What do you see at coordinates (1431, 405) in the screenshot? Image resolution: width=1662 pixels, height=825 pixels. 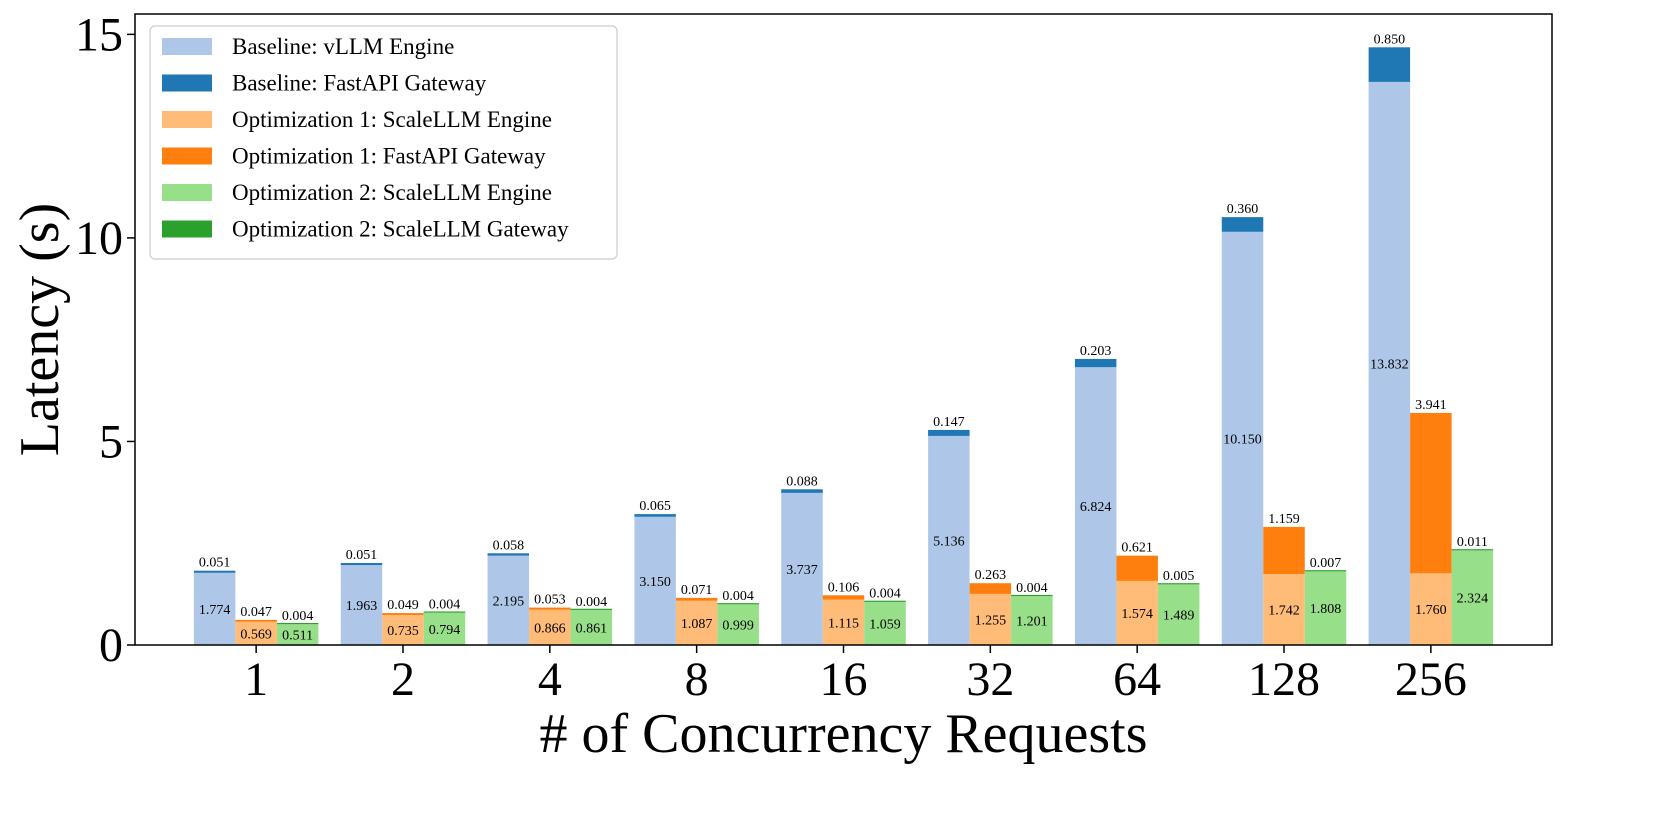 I see `value-label-optimization-1-gateway-256: 3.941` at bounding box center [1431, 405].